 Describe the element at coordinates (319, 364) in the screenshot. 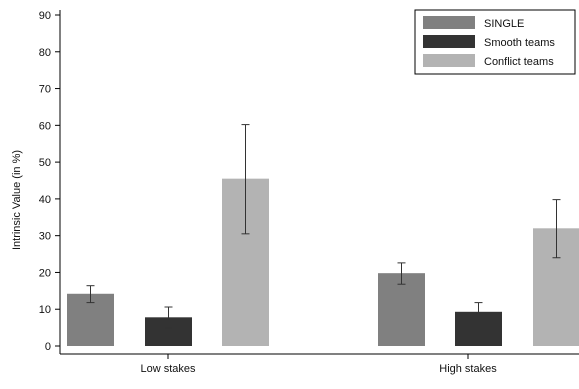

I see `x-axis: Low stakes High stakes` at that location.